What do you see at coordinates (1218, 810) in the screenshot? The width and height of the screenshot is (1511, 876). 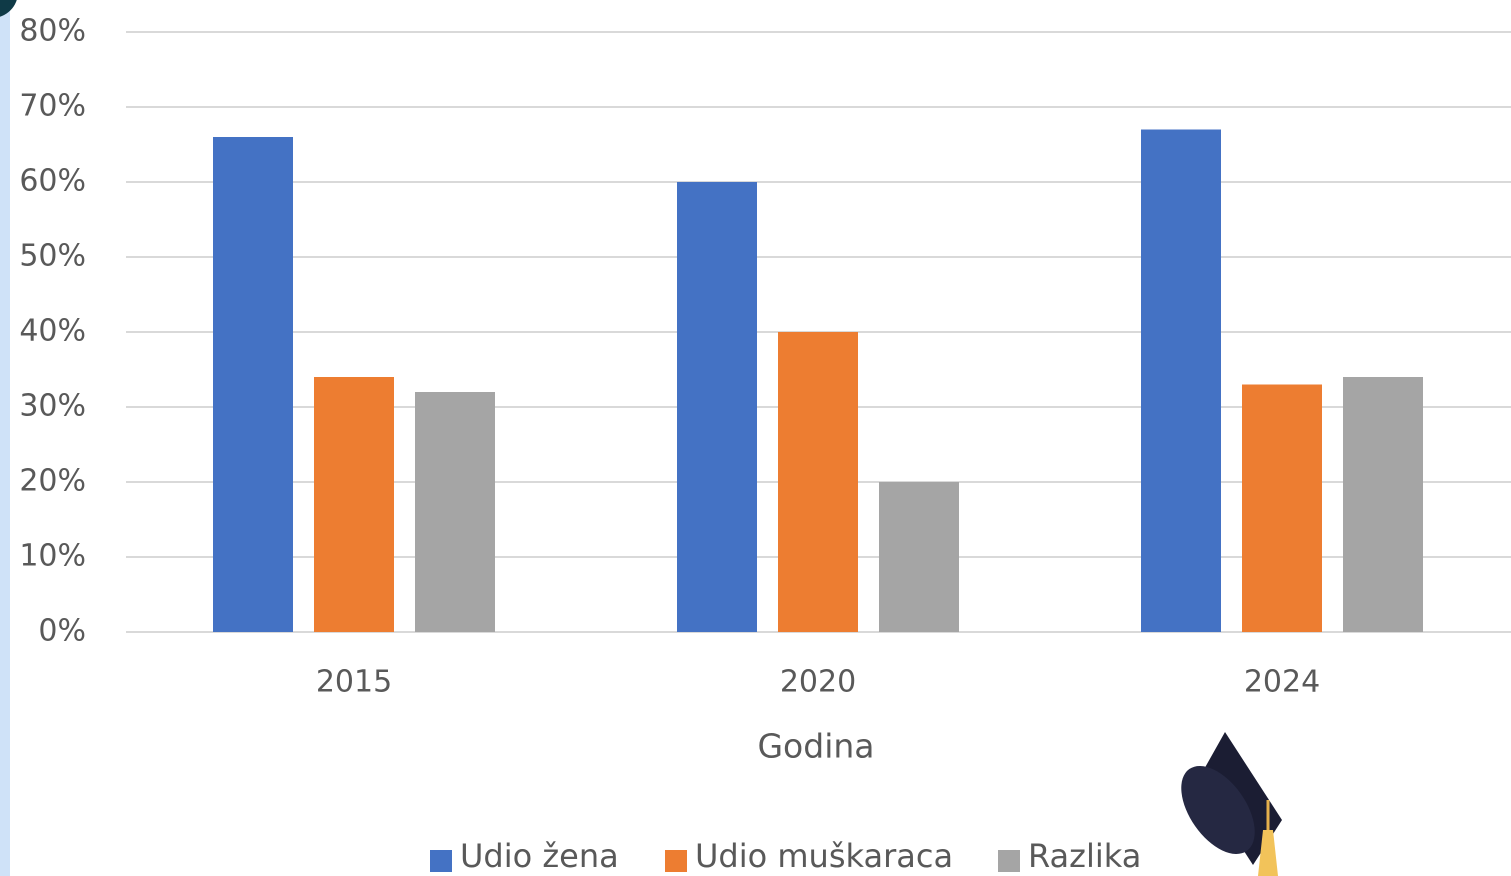 I see `cap-base` at bounding box center [1218, 810].